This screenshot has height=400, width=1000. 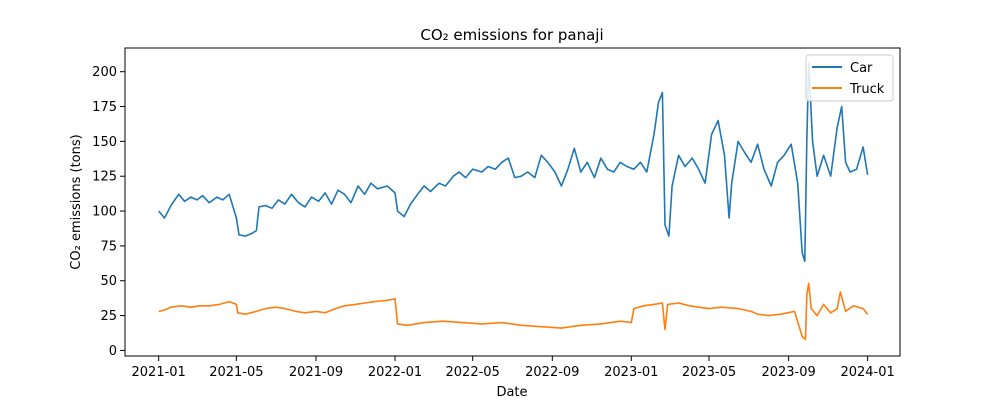 I want to click on y-tick-label: 0, so click(x=113, y=351).